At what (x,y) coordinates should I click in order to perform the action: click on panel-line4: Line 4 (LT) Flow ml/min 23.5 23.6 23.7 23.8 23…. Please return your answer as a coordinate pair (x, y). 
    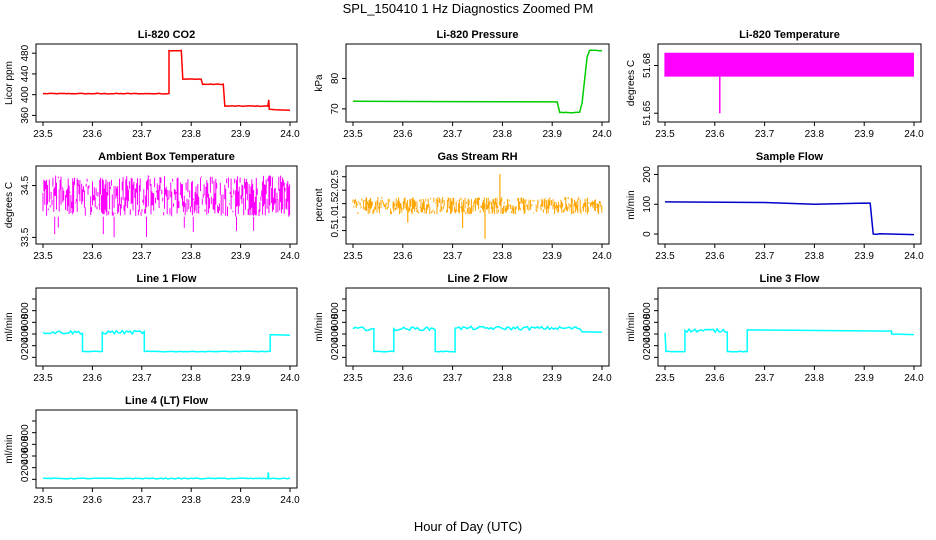
    Looking at the image, I should click on (152, 450).